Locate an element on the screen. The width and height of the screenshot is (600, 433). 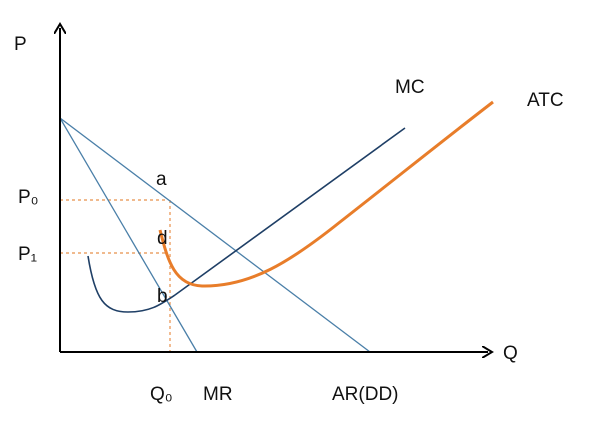
guide-lines is located at coordinates (115, 275).